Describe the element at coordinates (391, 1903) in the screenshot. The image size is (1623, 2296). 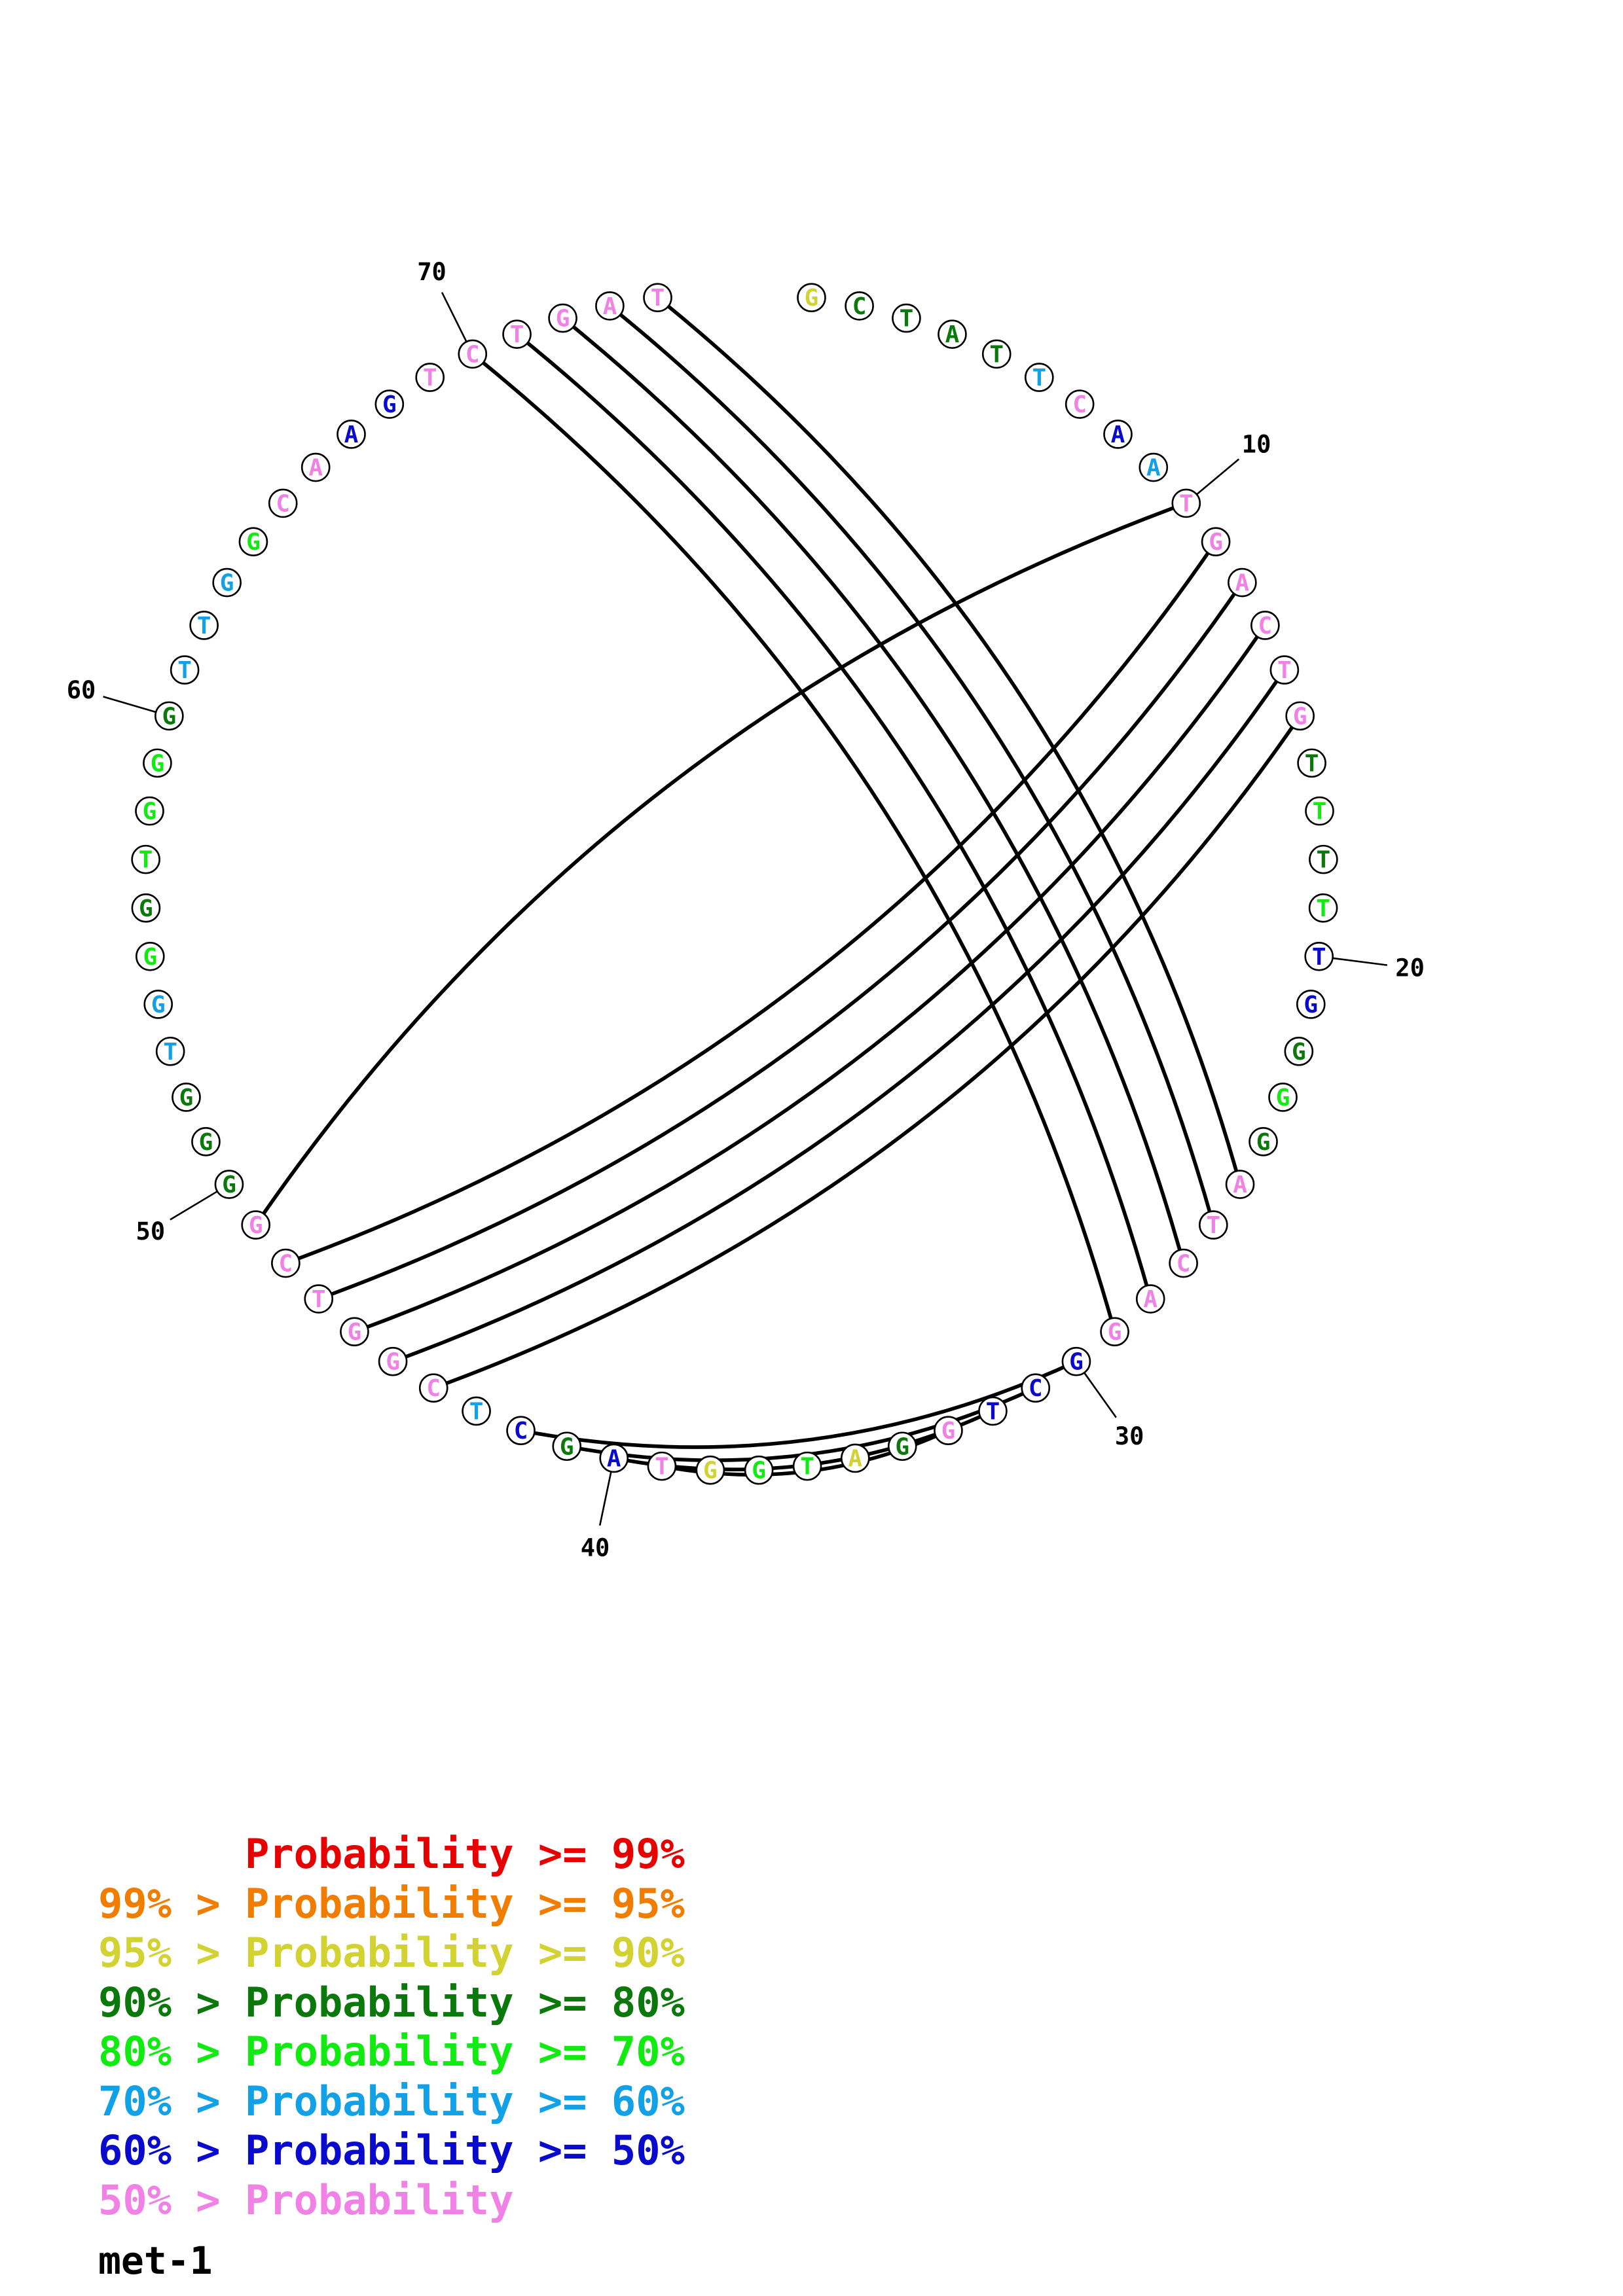
I see `legend-row: 99% > Probability >= 95%` at that location.